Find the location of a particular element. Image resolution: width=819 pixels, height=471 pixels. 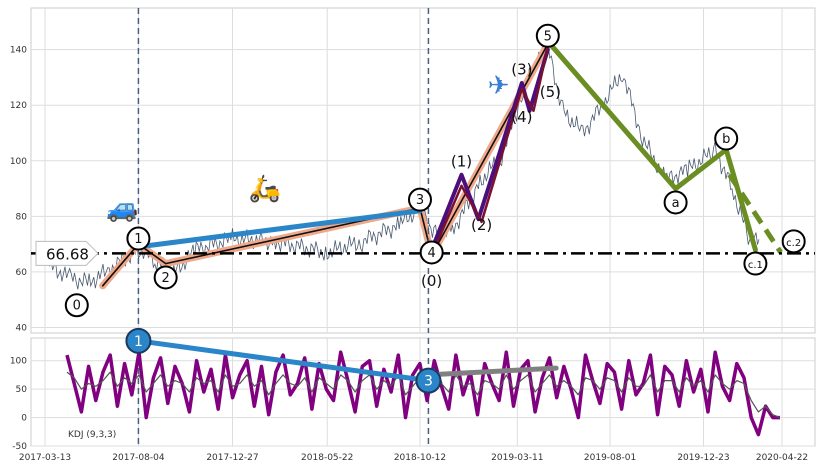

sub-wave-label: (2) is located at coordinates (481, 225).